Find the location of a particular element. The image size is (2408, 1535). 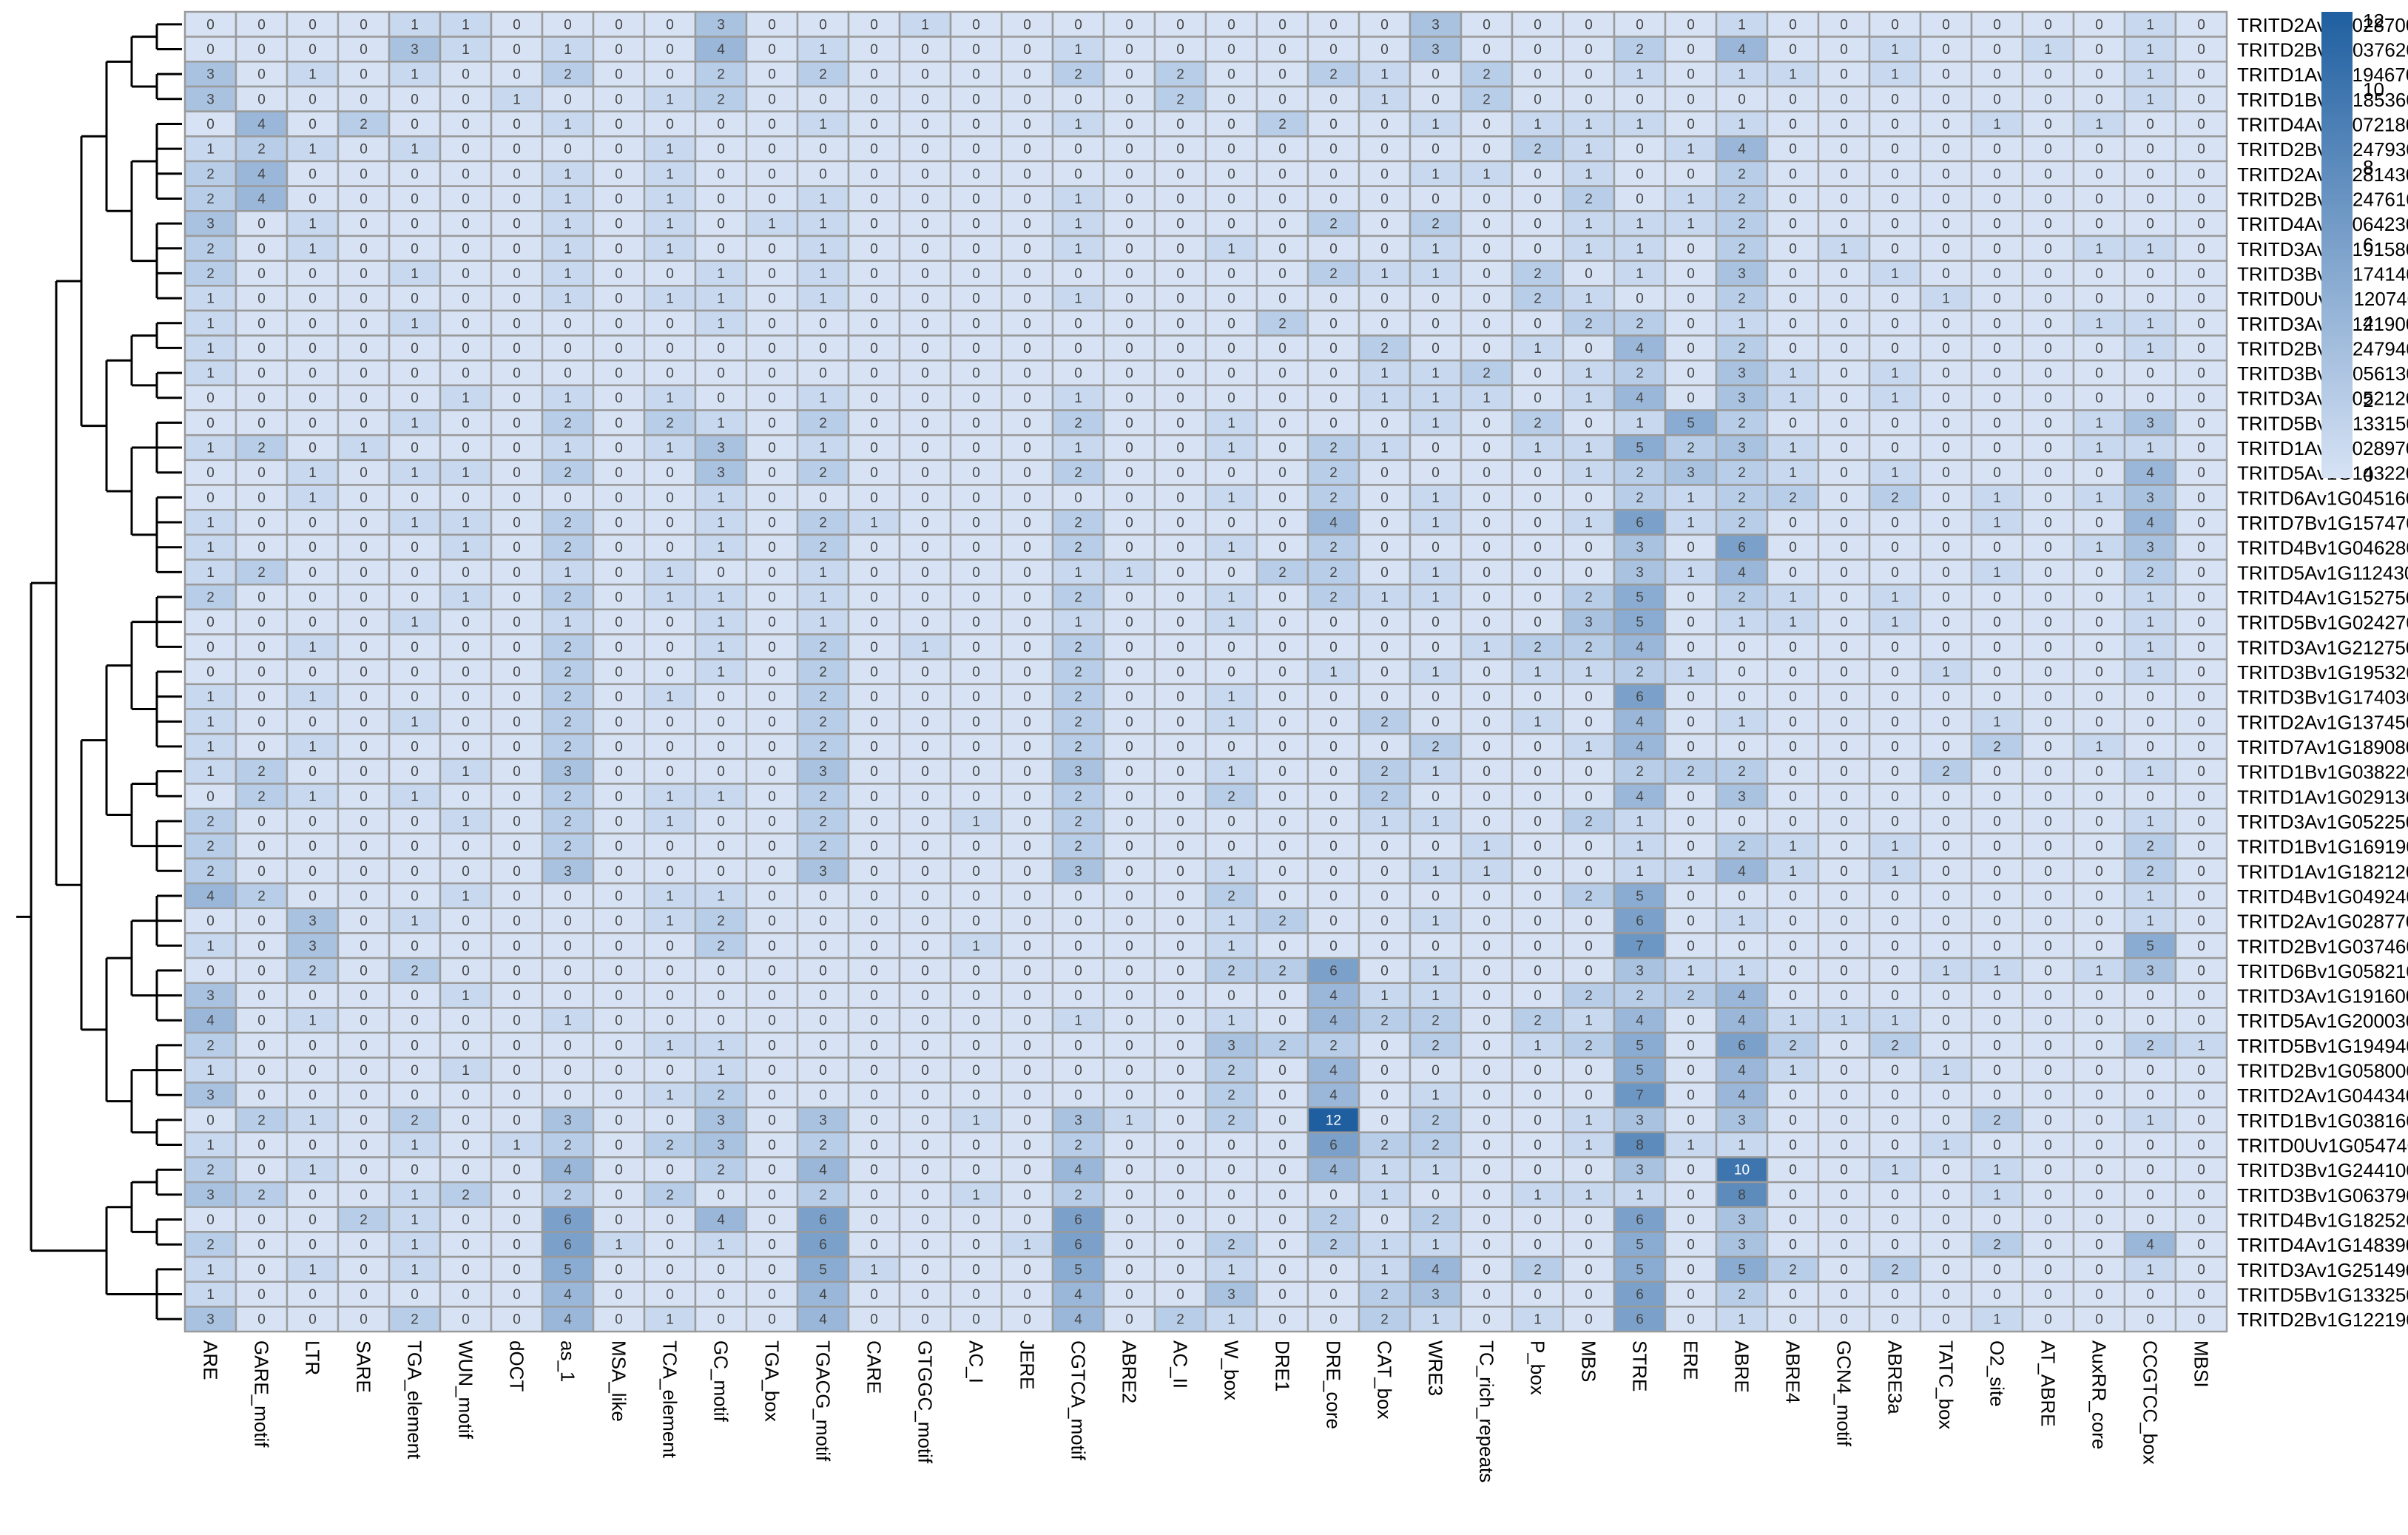

column-tick-label: MBSI is located at coordinates (2202, 1364).